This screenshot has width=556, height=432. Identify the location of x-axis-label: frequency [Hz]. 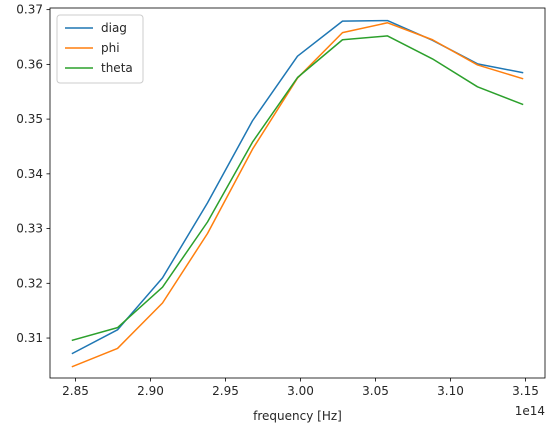
(297, 416).